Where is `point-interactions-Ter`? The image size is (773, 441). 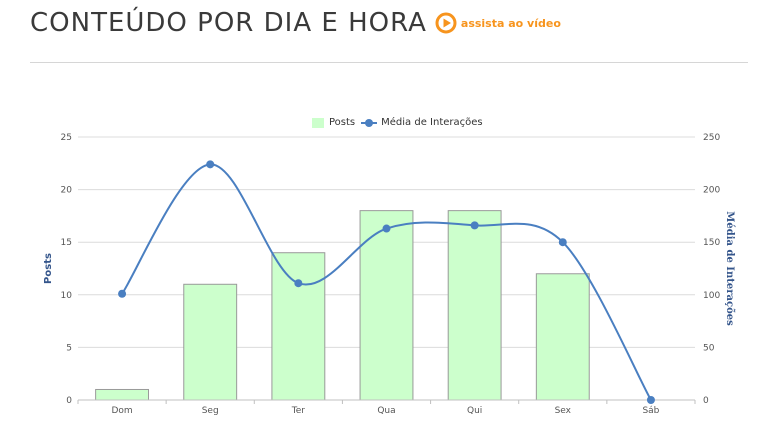
point-interactions-Ter is located at coordinates (298, 283).